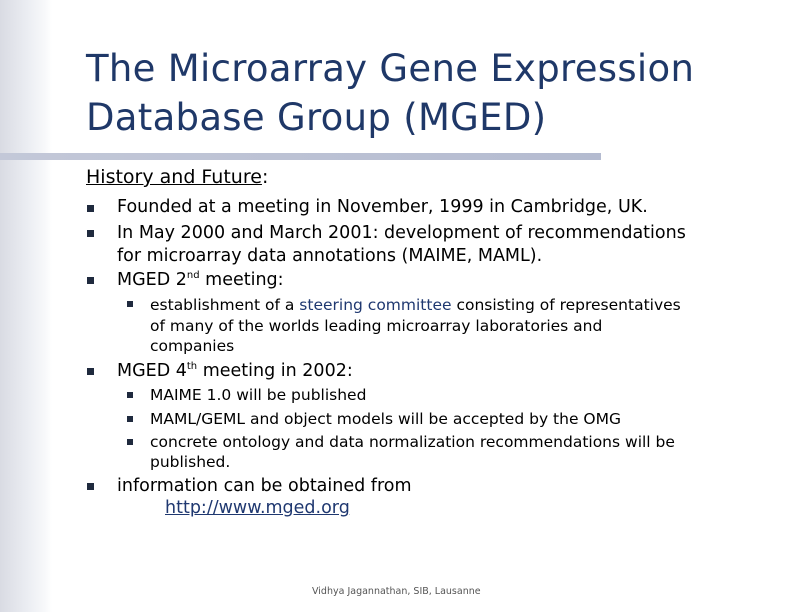  What do you see at coordinates (275, 371) in the screenshot?
I see `mged4-rest: meeting in 2002:` at bounding box center [275, 371].